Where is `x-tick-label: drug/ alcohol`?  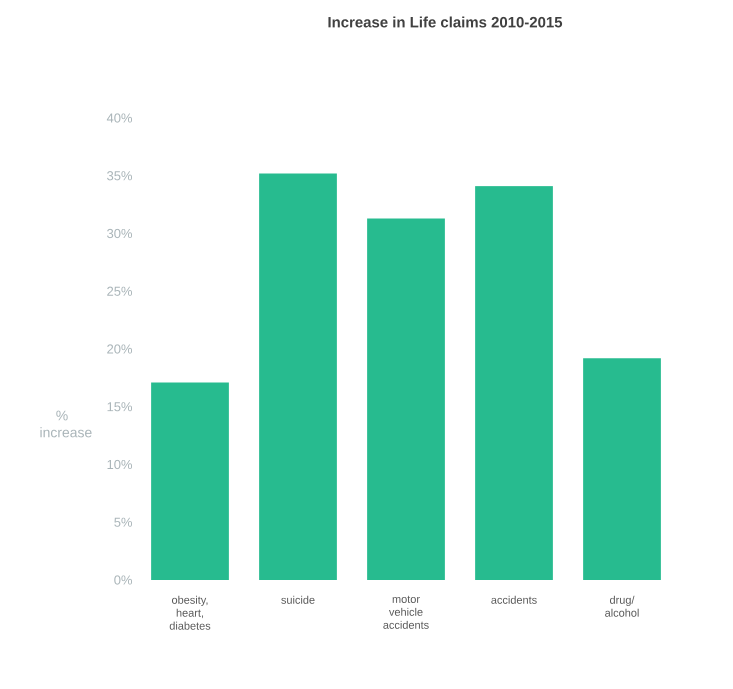
x-tick-label: drug/ alcohol is located at coordinates (622, 606).